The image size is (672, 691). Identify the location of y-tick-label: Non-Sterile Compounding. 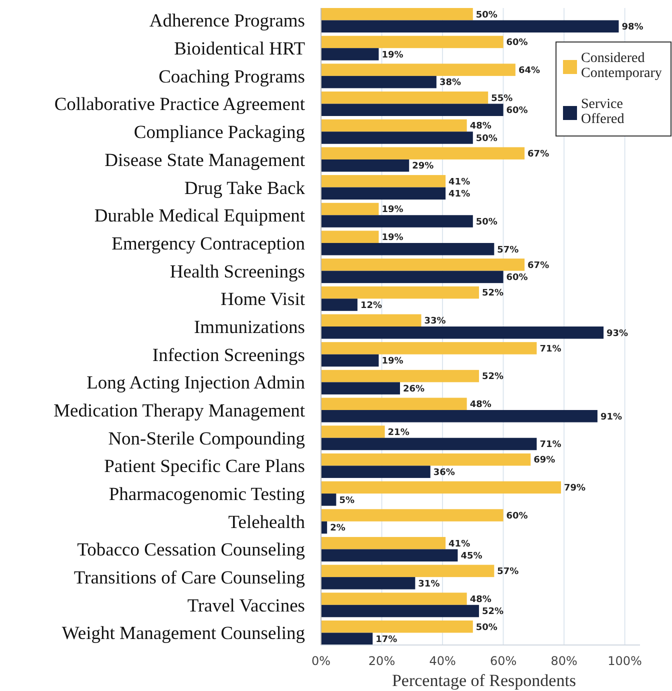
(206, 439).